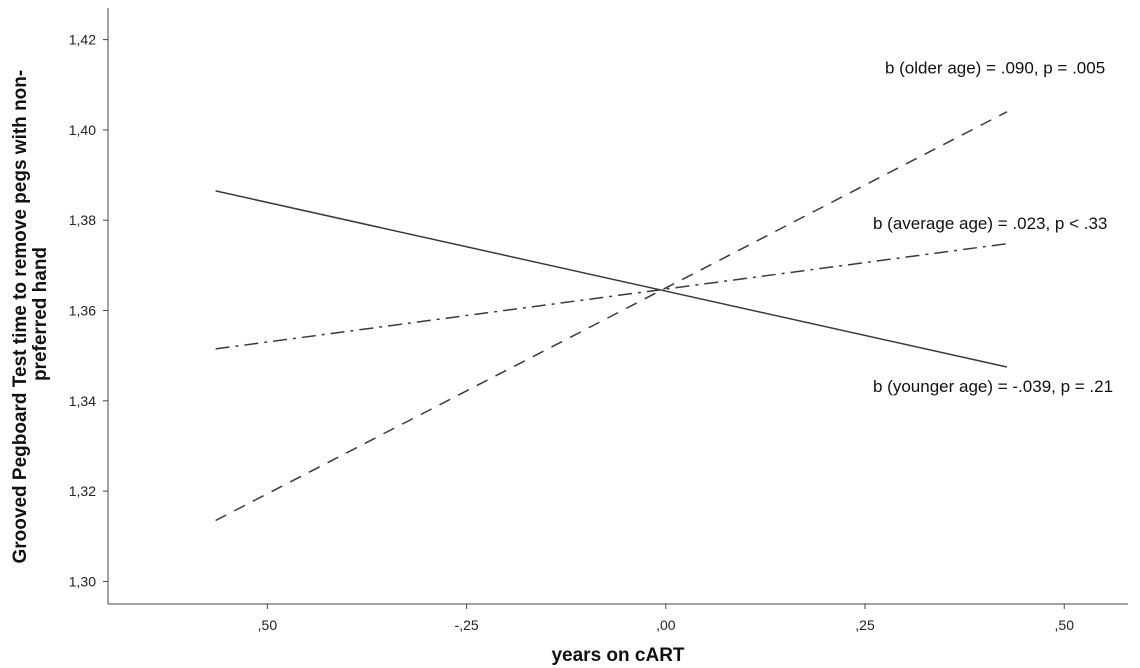 The width and height of the screenshot is (1140, 668). I want to click on y-tick-label: 1,36, so click(82, 311).